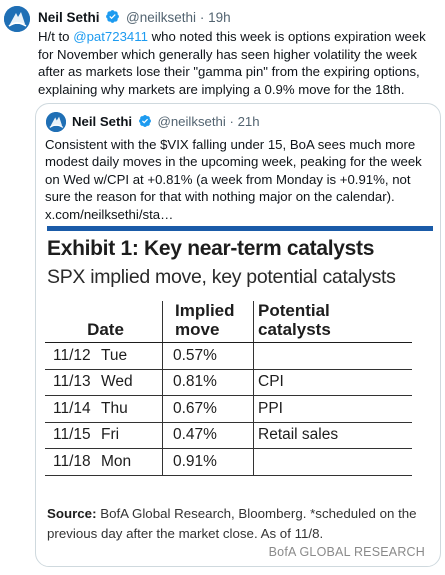 The height and width of the screenshot is (575, 445). I want to click on cell-date: 11/15 Fri, so click(104, 435).